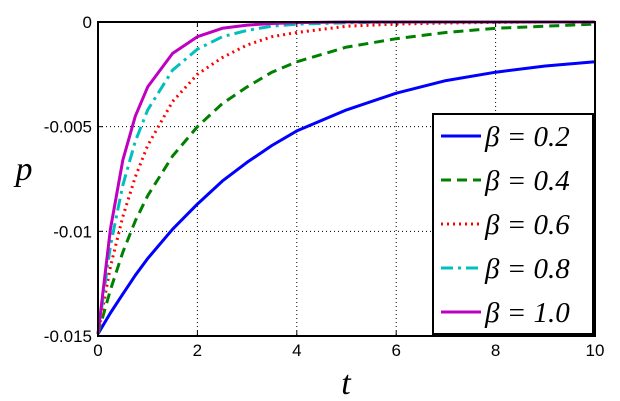 This screenshot has width=620, height=401. Describe the element at coordinates (68, 127) in the screenshot. I see `y-tick-label: -0.005` at that location.